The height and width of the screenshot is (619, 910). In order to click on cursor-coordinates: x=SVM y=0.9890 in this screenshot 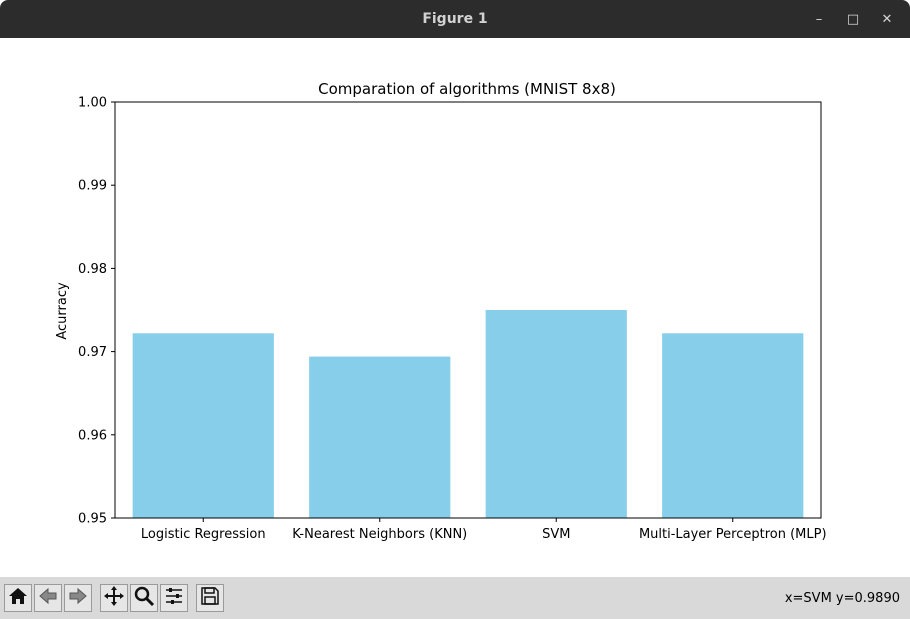, I will do `click(842, 598)`.